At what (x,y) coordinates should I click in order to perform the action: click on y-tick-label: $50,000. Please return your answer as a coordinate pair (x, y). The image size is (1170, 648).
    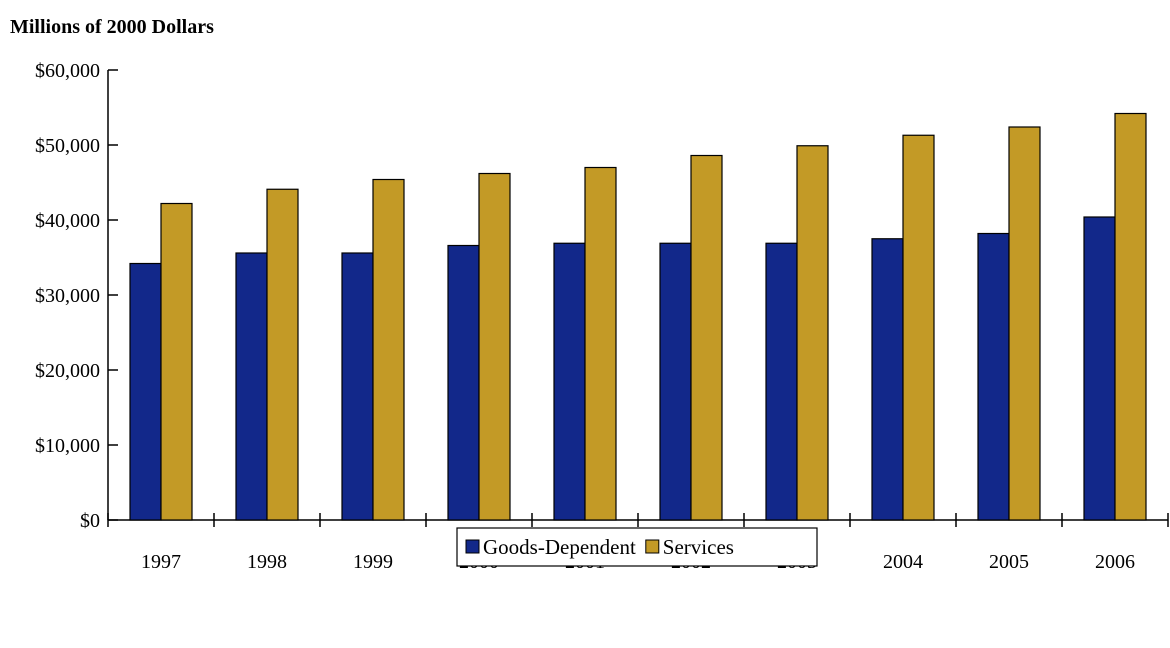
    Looking at the image, I should click on (67, 146).